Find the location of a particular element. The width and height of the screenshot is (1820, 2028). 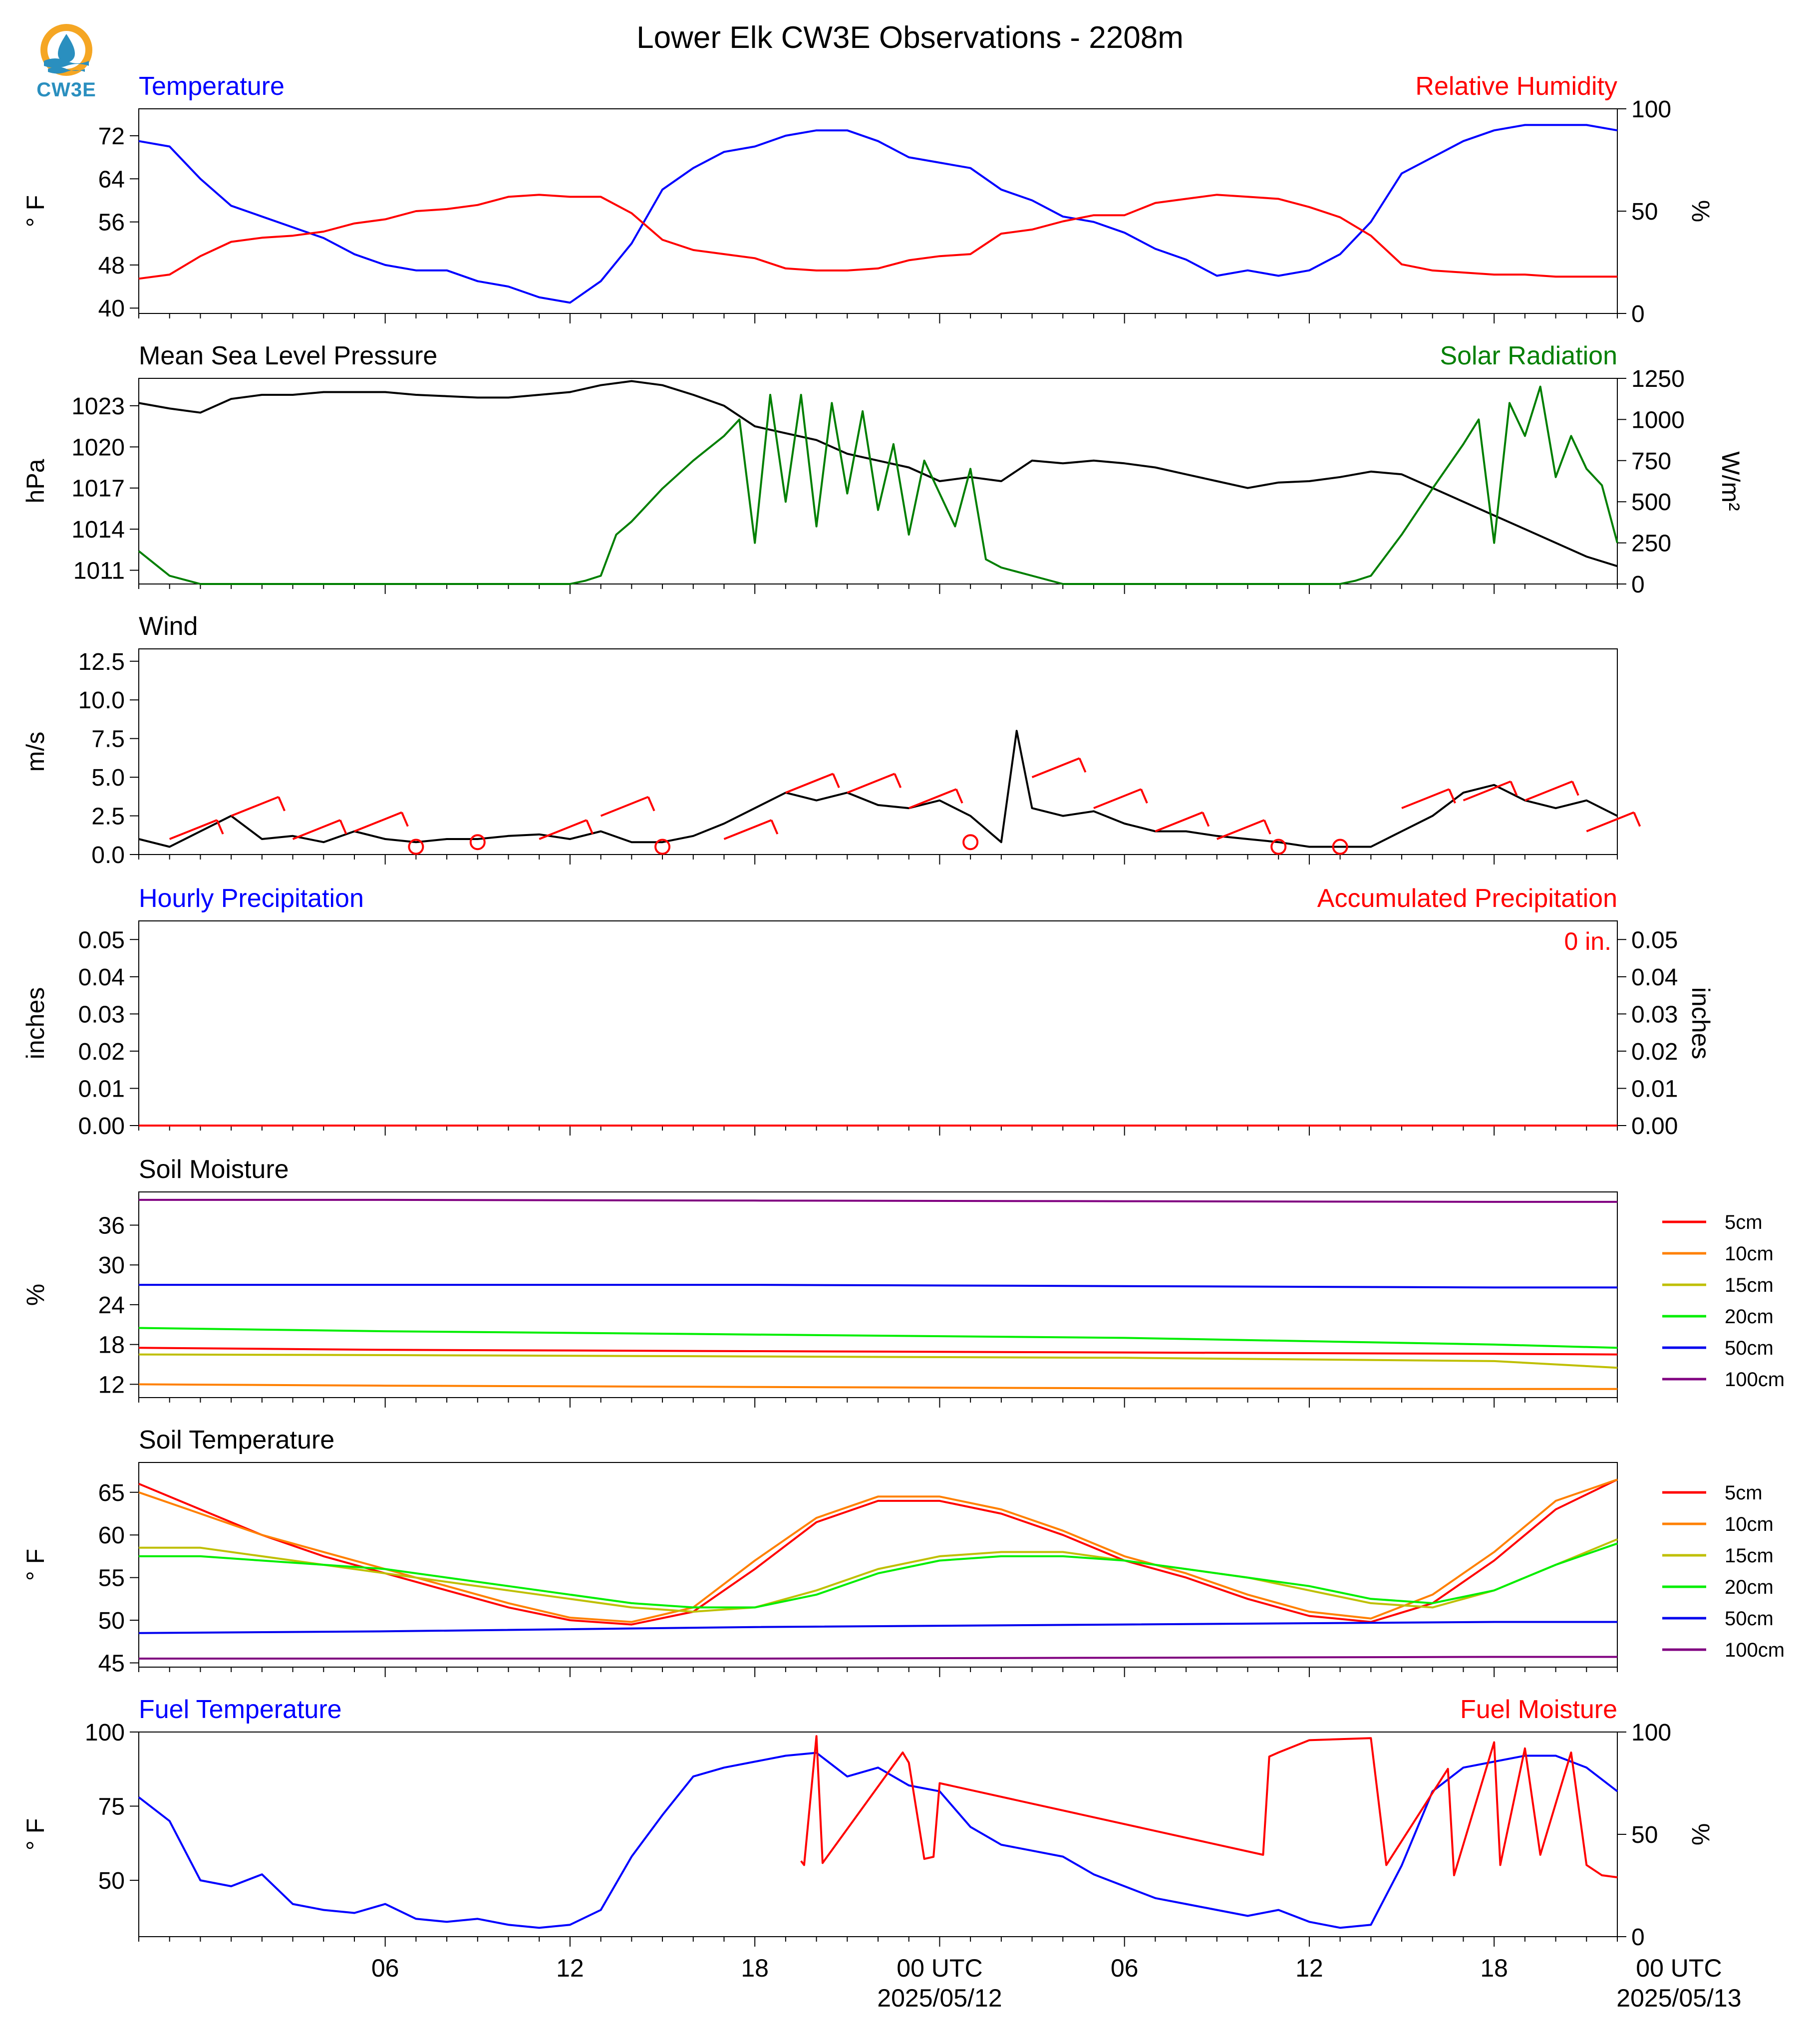

y-axis-label: m/s is located at coordinates (35, 752).